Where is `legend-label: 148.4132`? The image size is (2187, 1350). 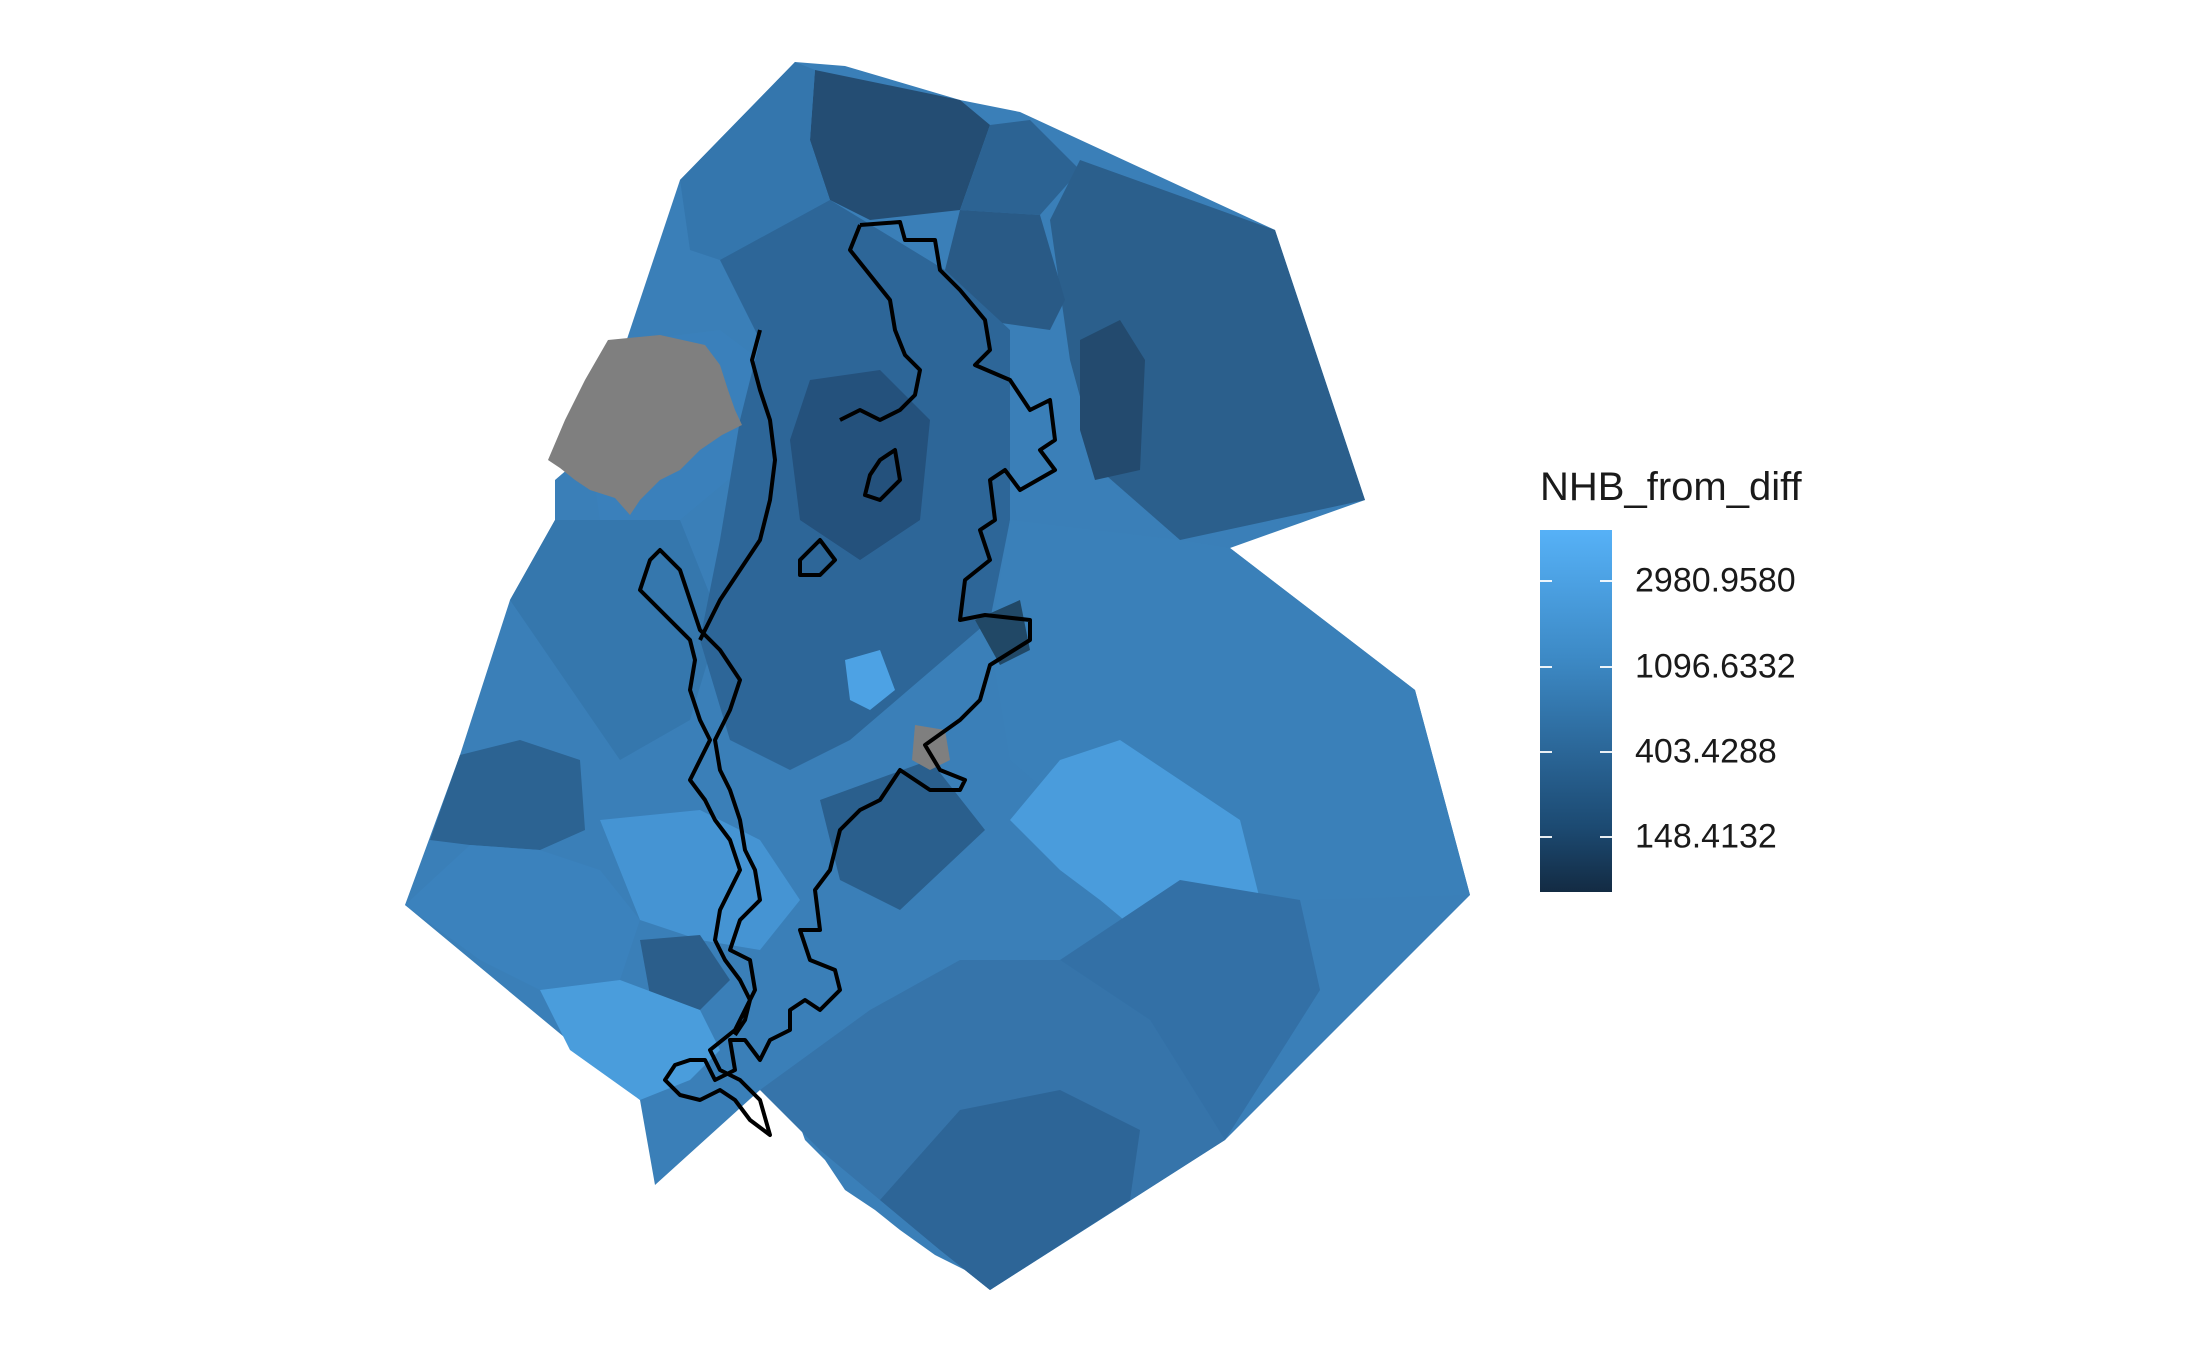 legend-label: 148.4132 is located at coordinates (1706, 836).